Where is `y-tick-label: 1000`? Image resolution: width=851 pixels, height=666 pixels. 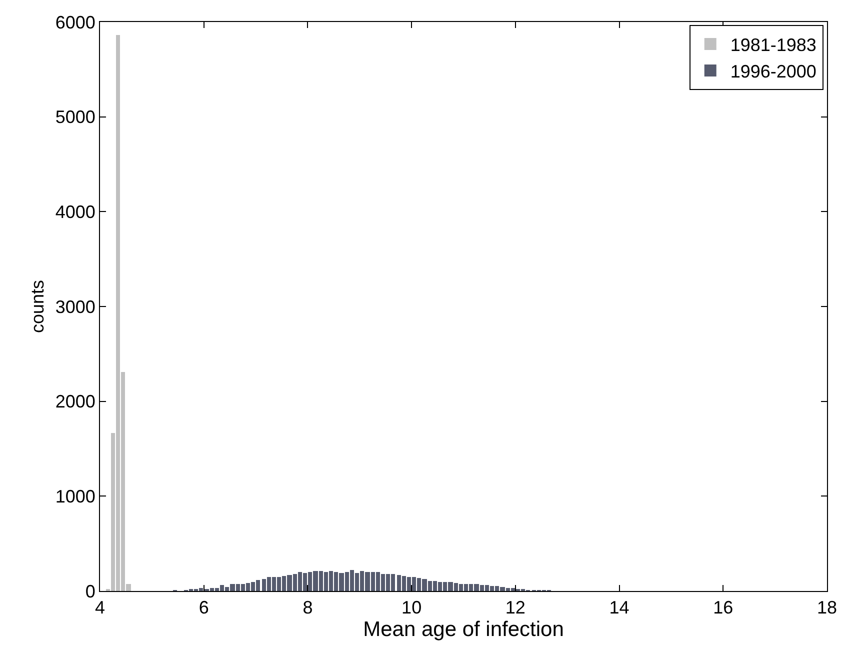
y-tick-label: 1000 is located at coordinates (75, 496).